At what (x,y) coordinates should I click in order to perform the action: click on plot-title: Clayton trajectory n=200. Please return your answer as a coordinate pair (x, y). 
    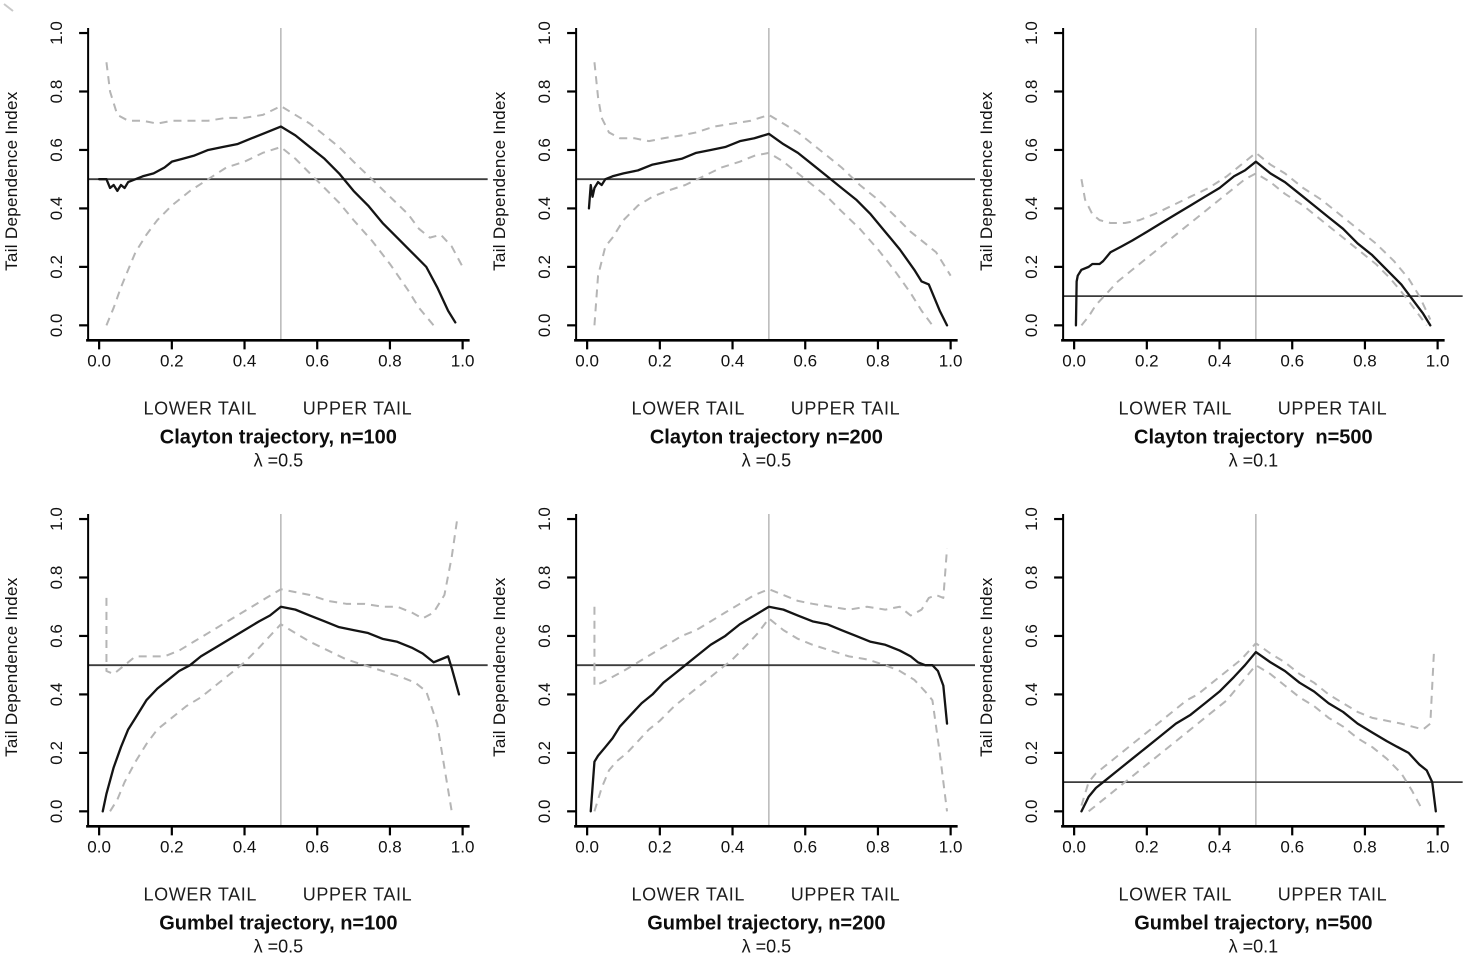
    Looking at the image, I should click on (765, 437).